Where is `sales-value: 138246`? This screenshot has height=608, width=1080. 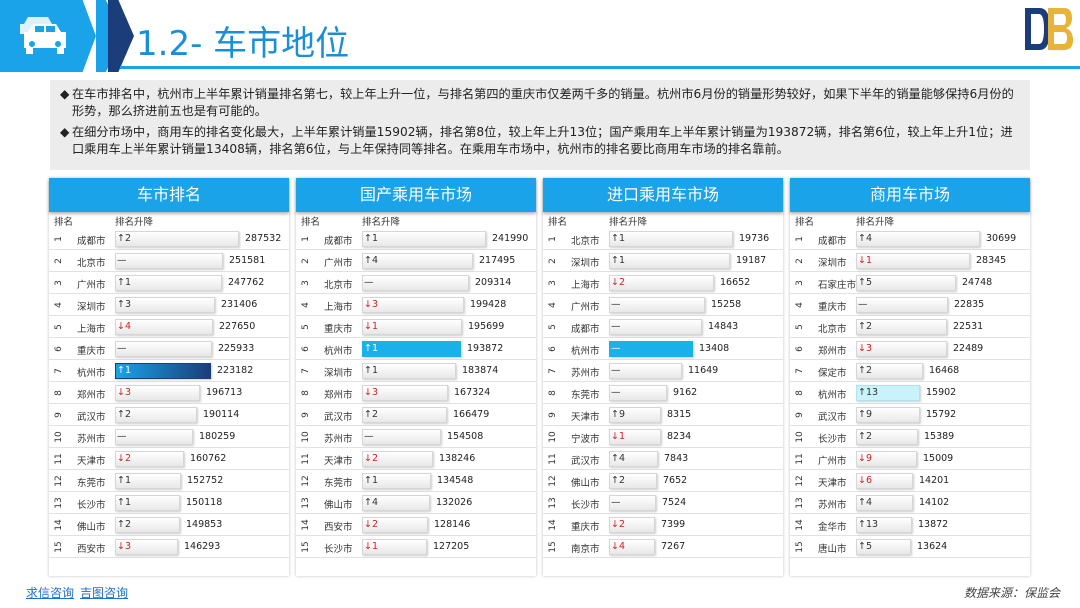 sales-value: 138246 is located at coordinates (457, 458).